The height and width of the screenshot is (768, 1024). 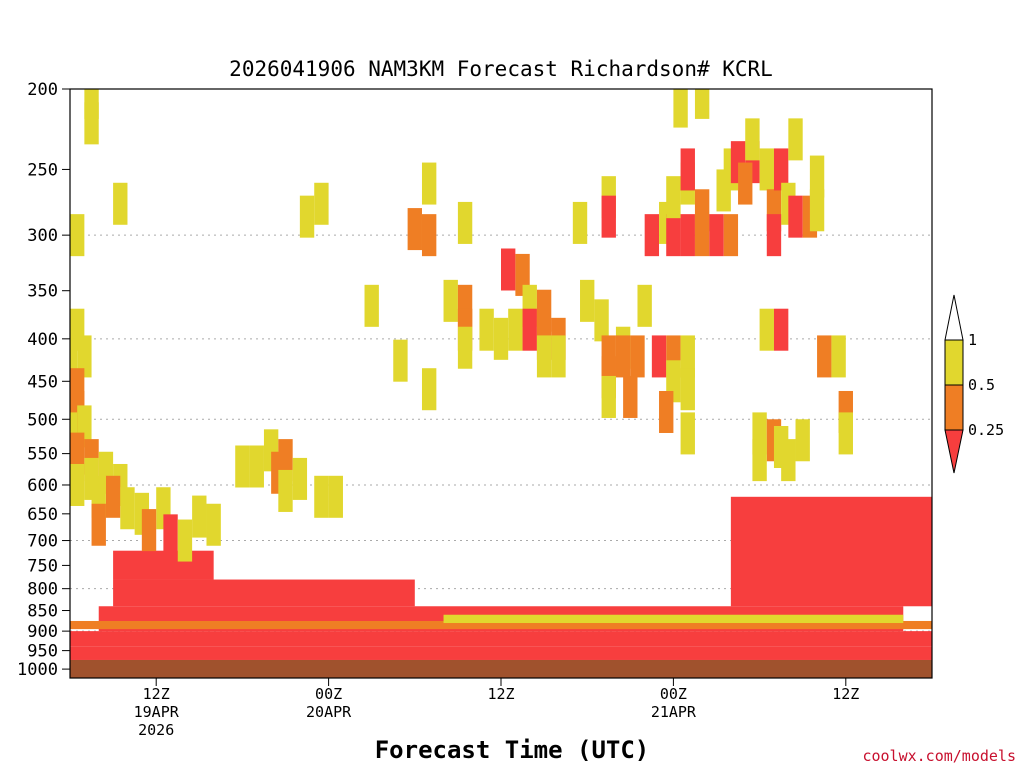 I want to click on y-tick-label: 950, so click(x=42, y=652).